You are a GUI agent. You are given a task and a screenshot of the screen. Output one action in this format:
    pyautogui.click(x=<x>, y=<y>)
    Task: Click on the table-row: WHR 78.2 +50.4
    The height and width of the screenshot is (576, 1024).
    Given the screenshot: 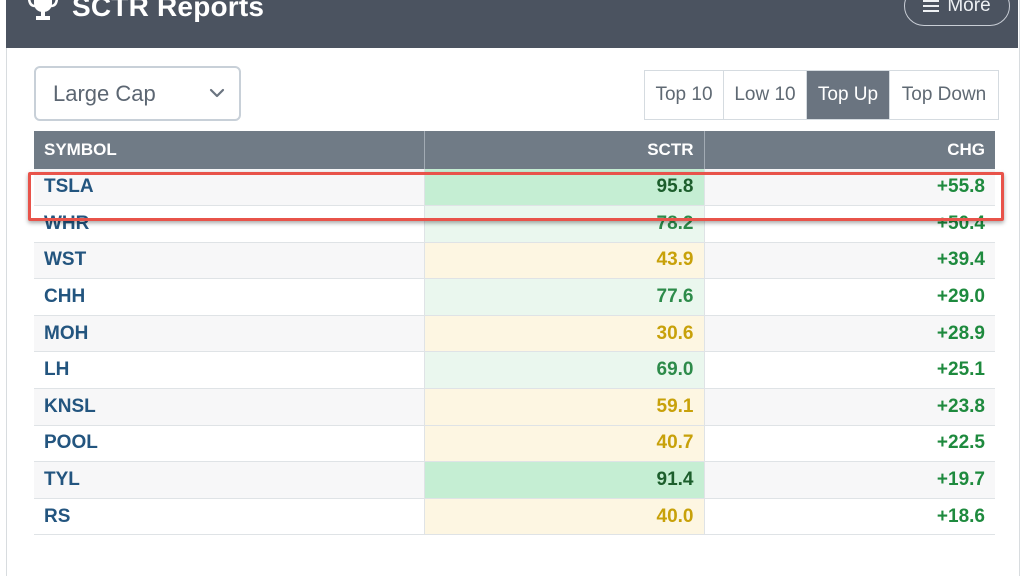 What is the action you would take?
    pyautogui.click(x=514, y=224)
    